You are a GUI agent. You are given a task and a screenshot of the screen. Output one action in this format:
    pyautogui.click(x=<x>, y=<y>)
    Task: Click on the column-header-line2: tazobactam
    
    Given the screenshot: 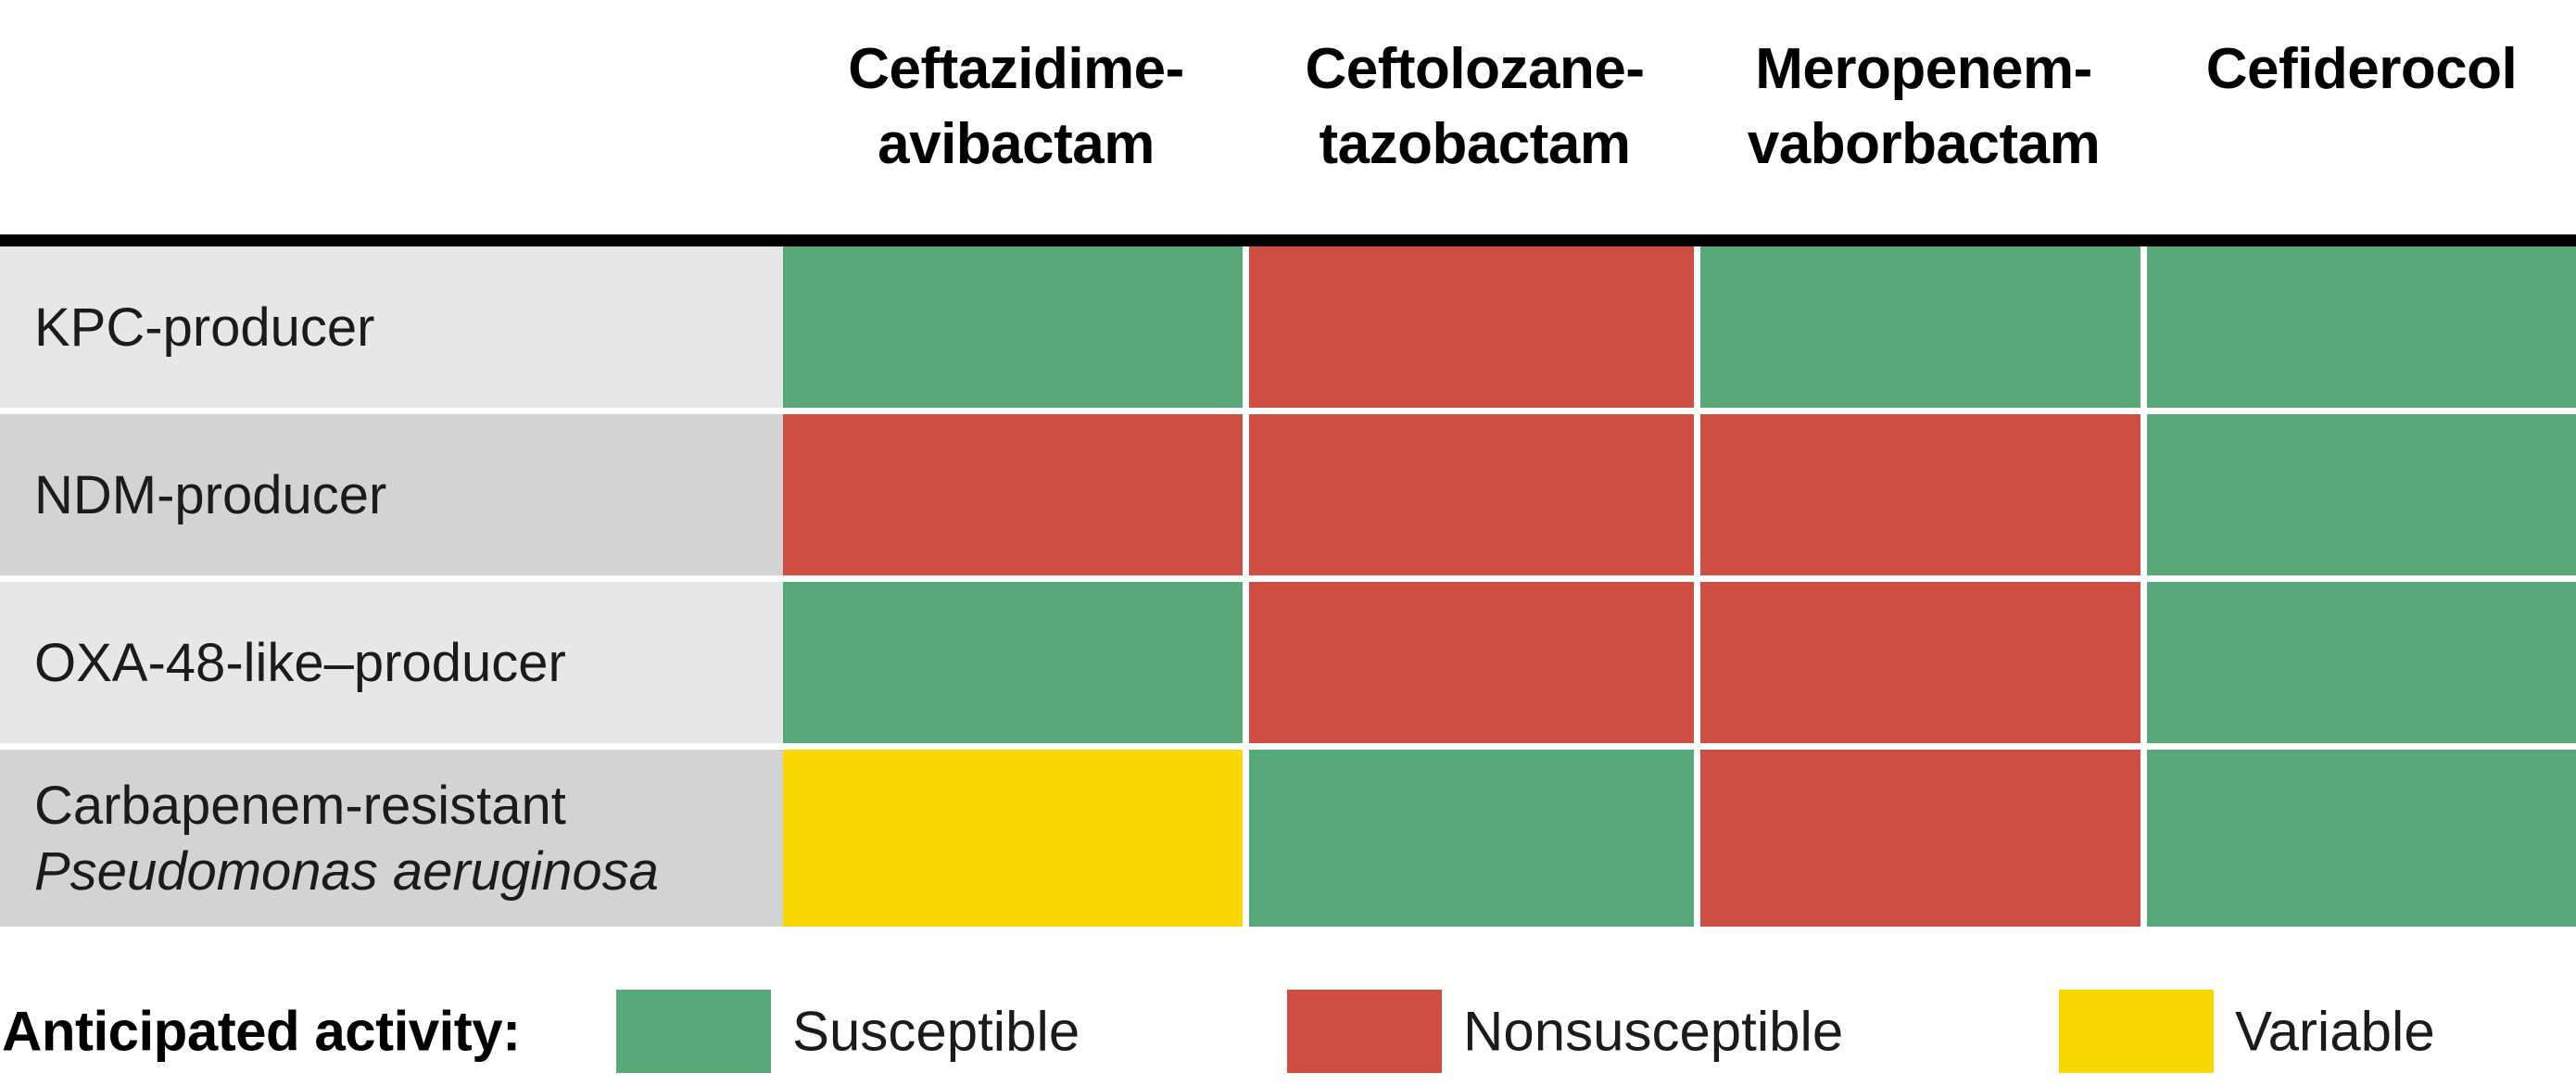 What is the action you would take?
    pyautogui.click(x=1475, y=144)
    